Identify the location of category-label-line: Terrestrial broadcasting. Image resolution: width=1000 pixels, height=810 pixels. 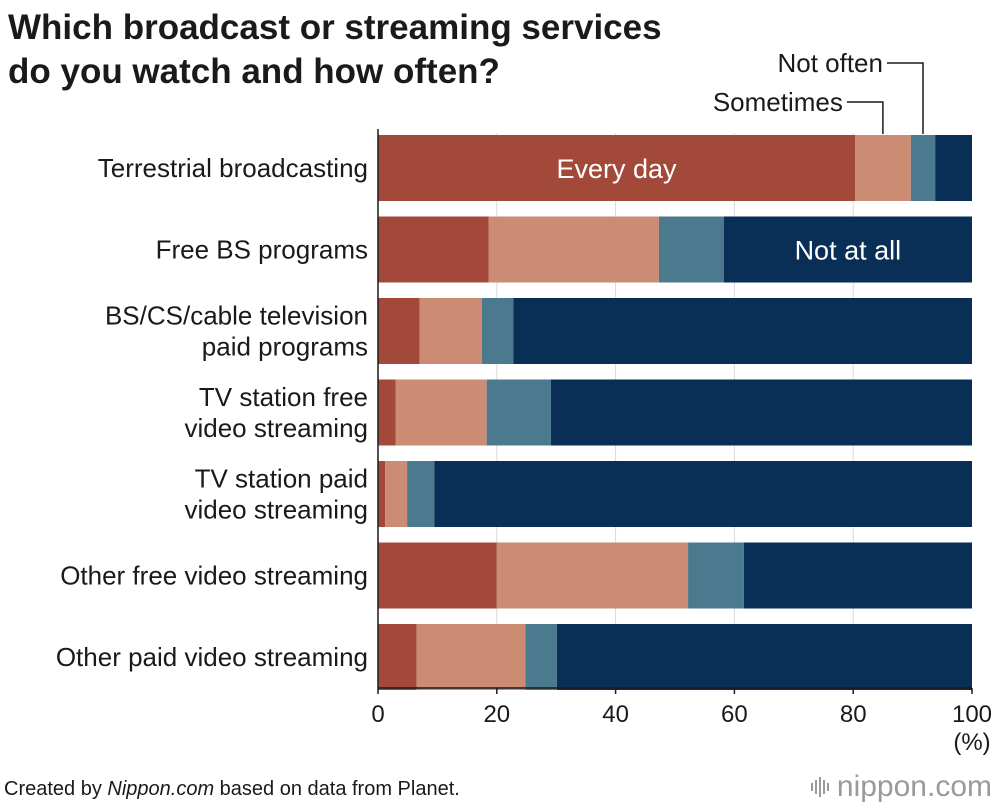
(233, 168).